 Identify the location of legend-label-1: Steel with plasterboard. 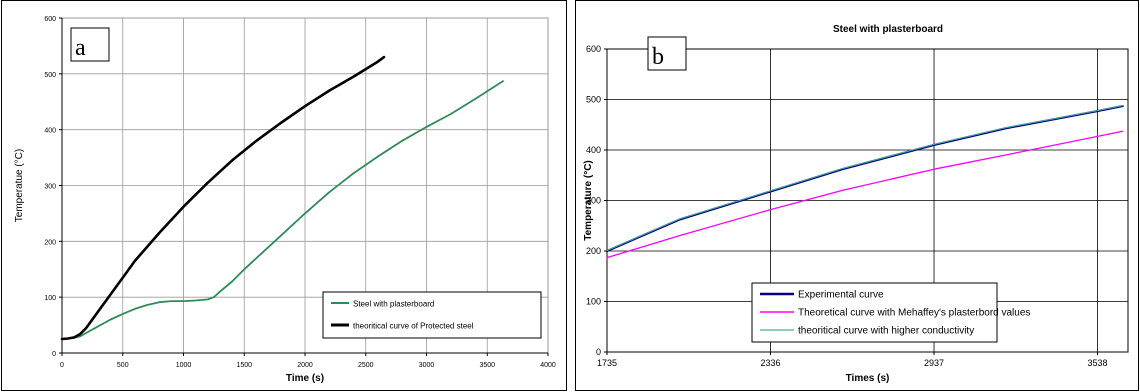
(393, 304).